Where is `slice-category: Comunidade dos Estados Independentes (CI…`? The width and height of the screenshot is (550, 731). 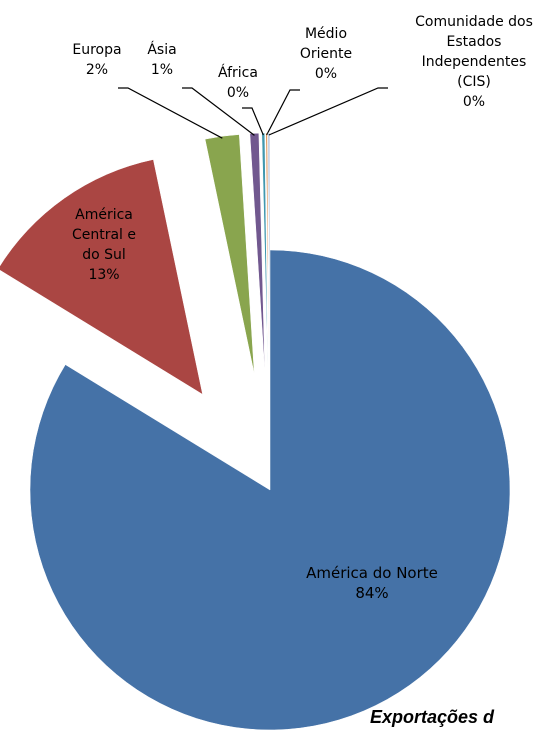 slice-category: Comunidade dos Estados Independentes (CI… is located at coordinates (474, 52).